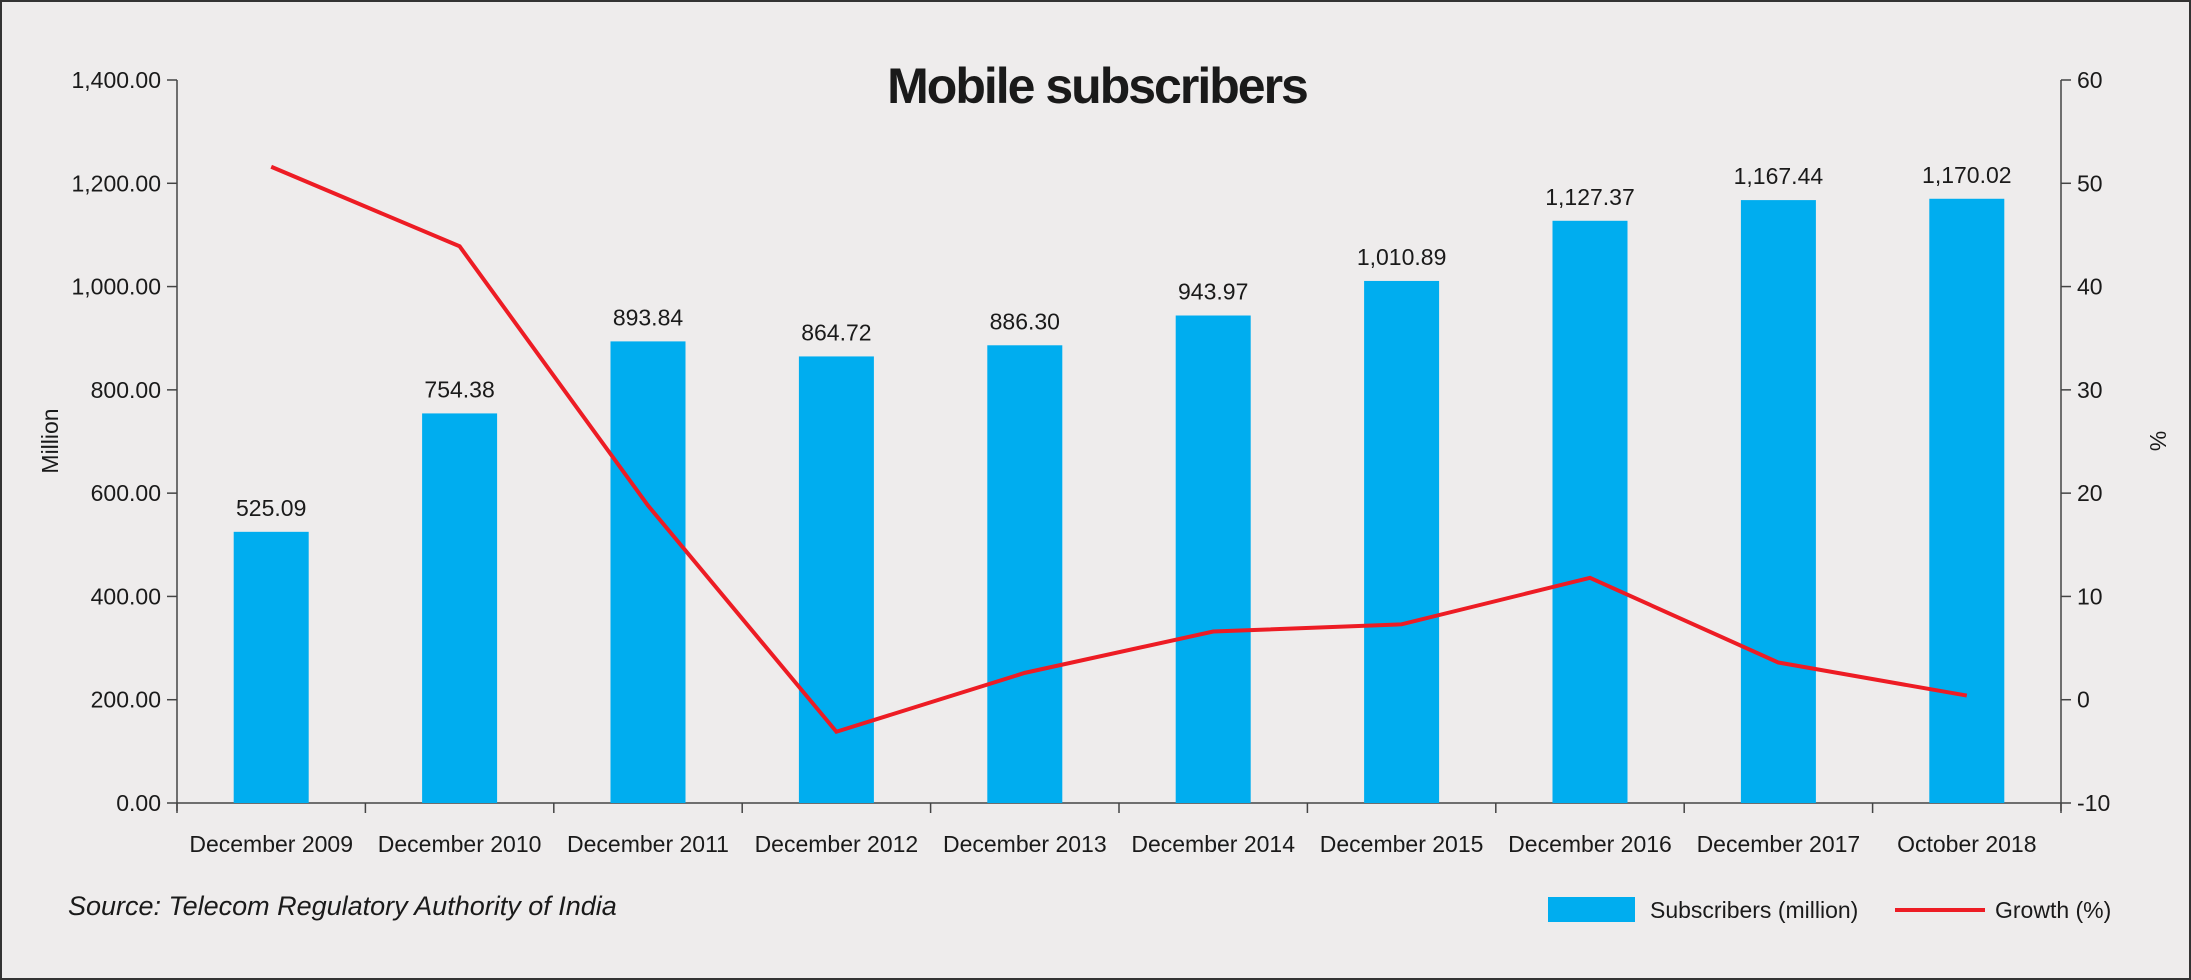 This screenshot has height=980, width=2191. I want to click on legend-swatch-subscribers, so click(1591, 909).